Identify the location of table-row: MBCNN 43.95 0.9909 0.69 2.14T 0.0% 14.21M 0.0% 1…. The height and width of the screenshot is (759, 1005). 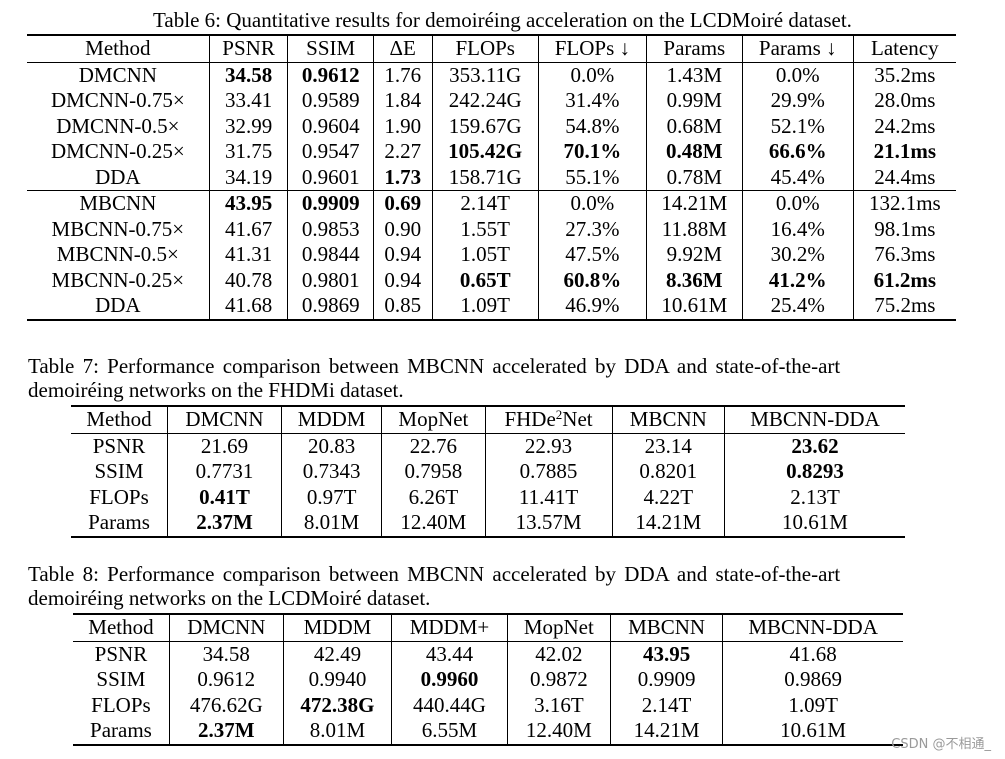
(491, 203).